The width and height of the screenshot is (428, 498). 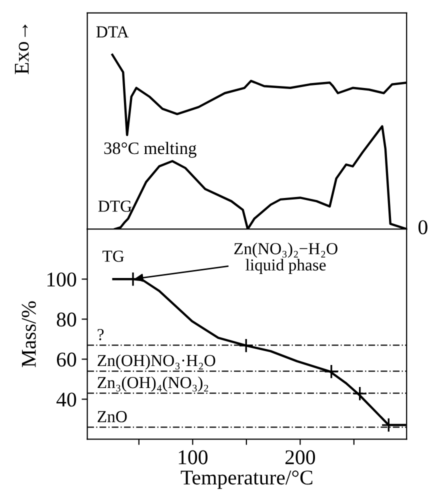 What do you see at coordinates (112, 32) in the screenshot?
I see `series-label: DTA` at bounding box center [112, 32].